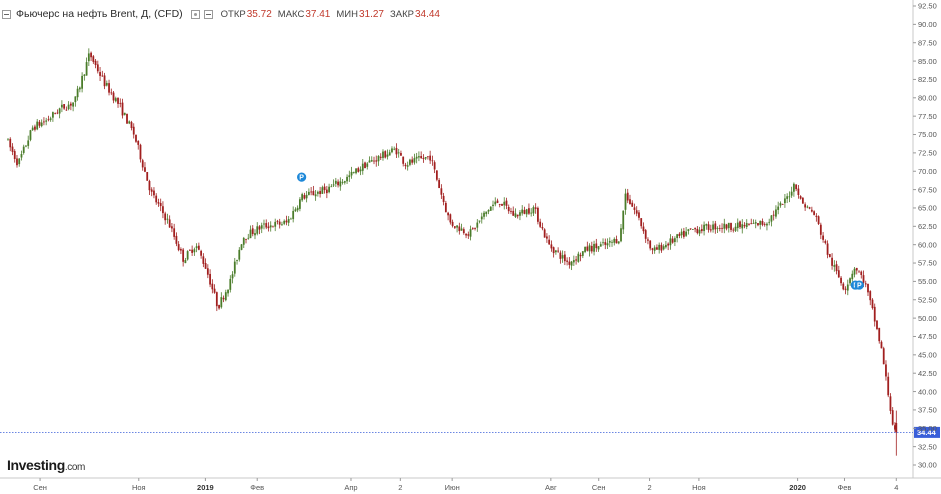 The image size is (941, 494). What do you see at coordinates (208, 14) in the screenshot?
I see `settings-icon` at bounding box center [208, 14].